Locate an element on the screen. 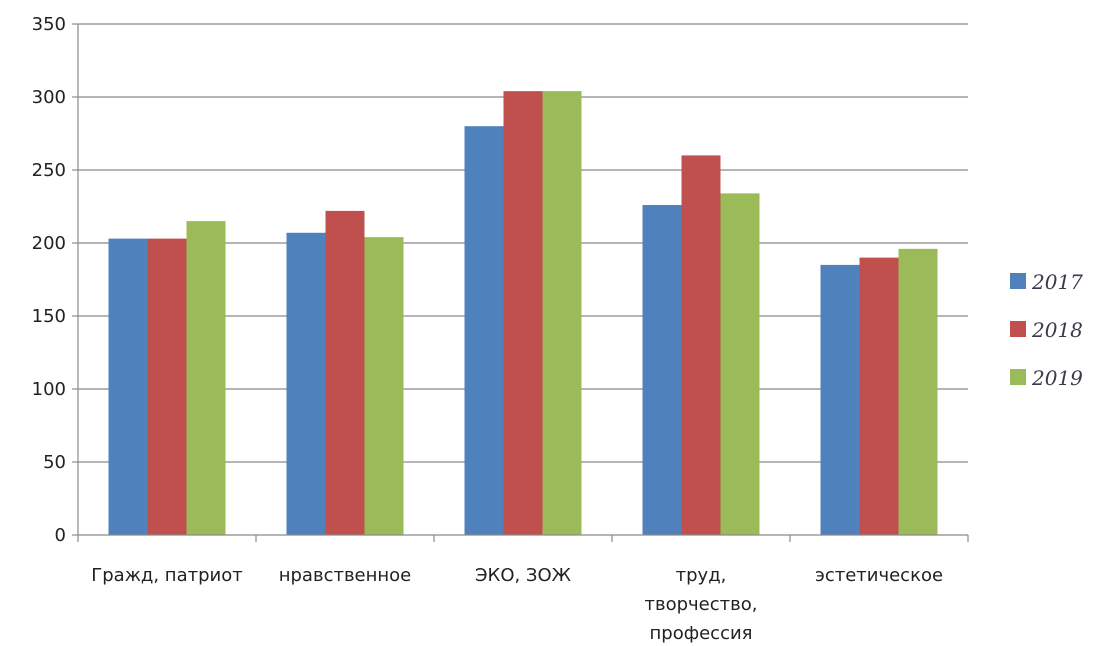  y-tick-label: 0 is located at coordinates (60, 535).